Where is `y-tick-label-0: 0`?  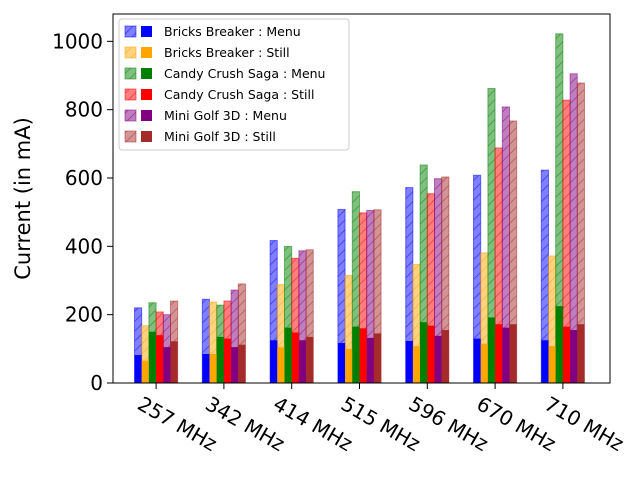
y-tick-label-0: 0 is located at coordinates (96, 383).